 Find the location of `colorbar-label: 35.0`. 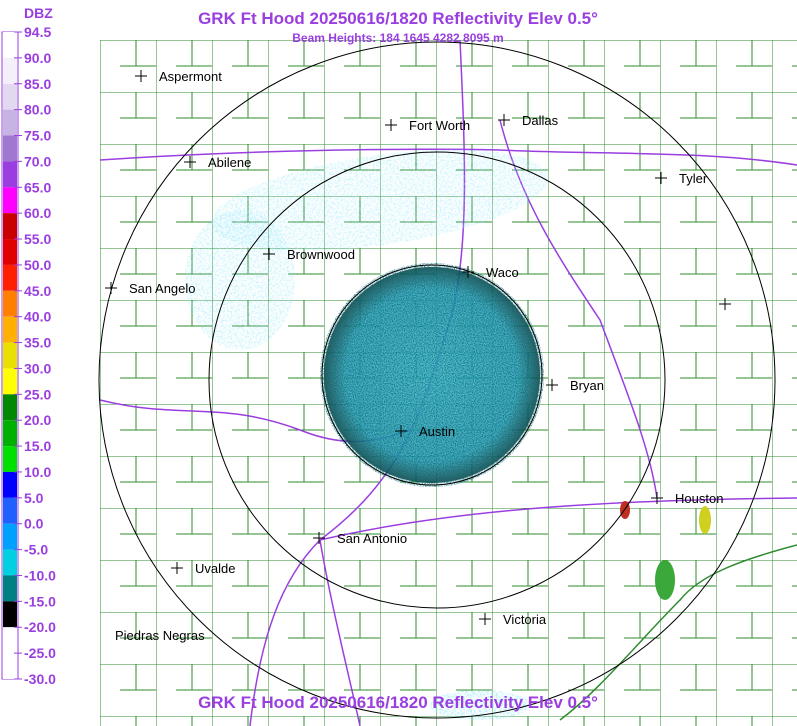

colorbar-label: 35.0 is located at coordinates (37, 343).